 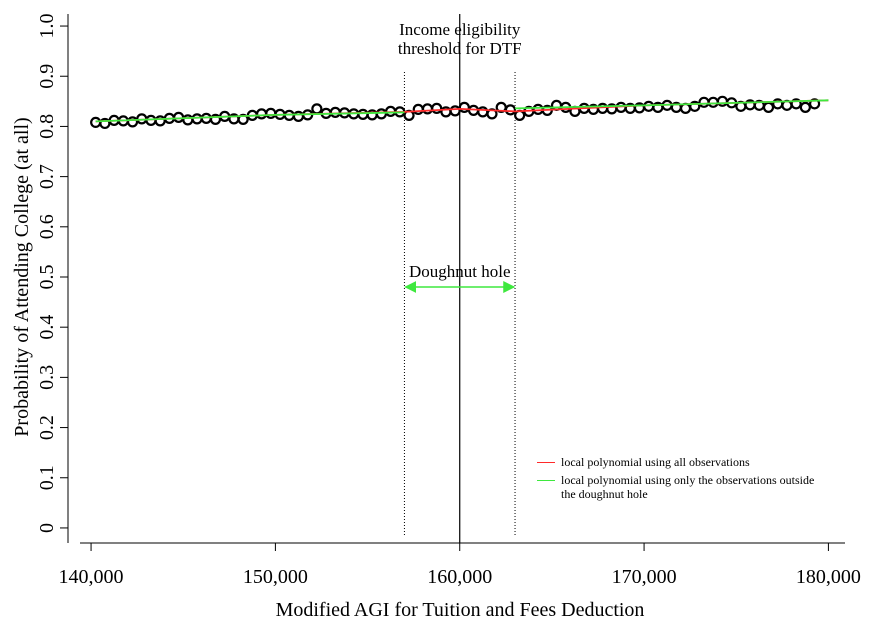 I want to click on y-tick-label: 0, so click(x=47, y=528).